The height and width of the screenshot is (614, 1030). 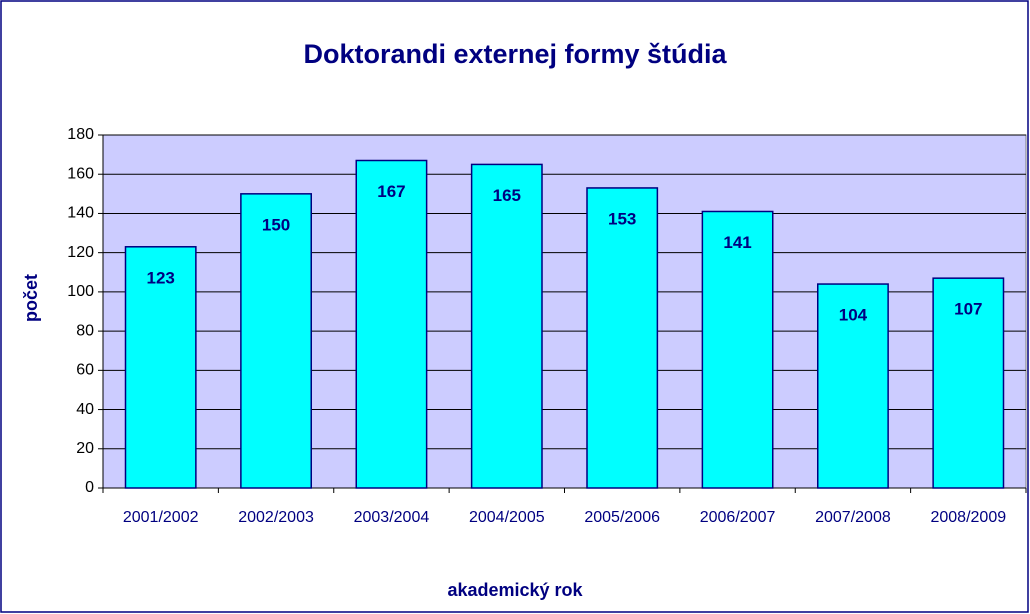 I want to click on x-axis-title: akademický rok, so click(x=515, y=590).